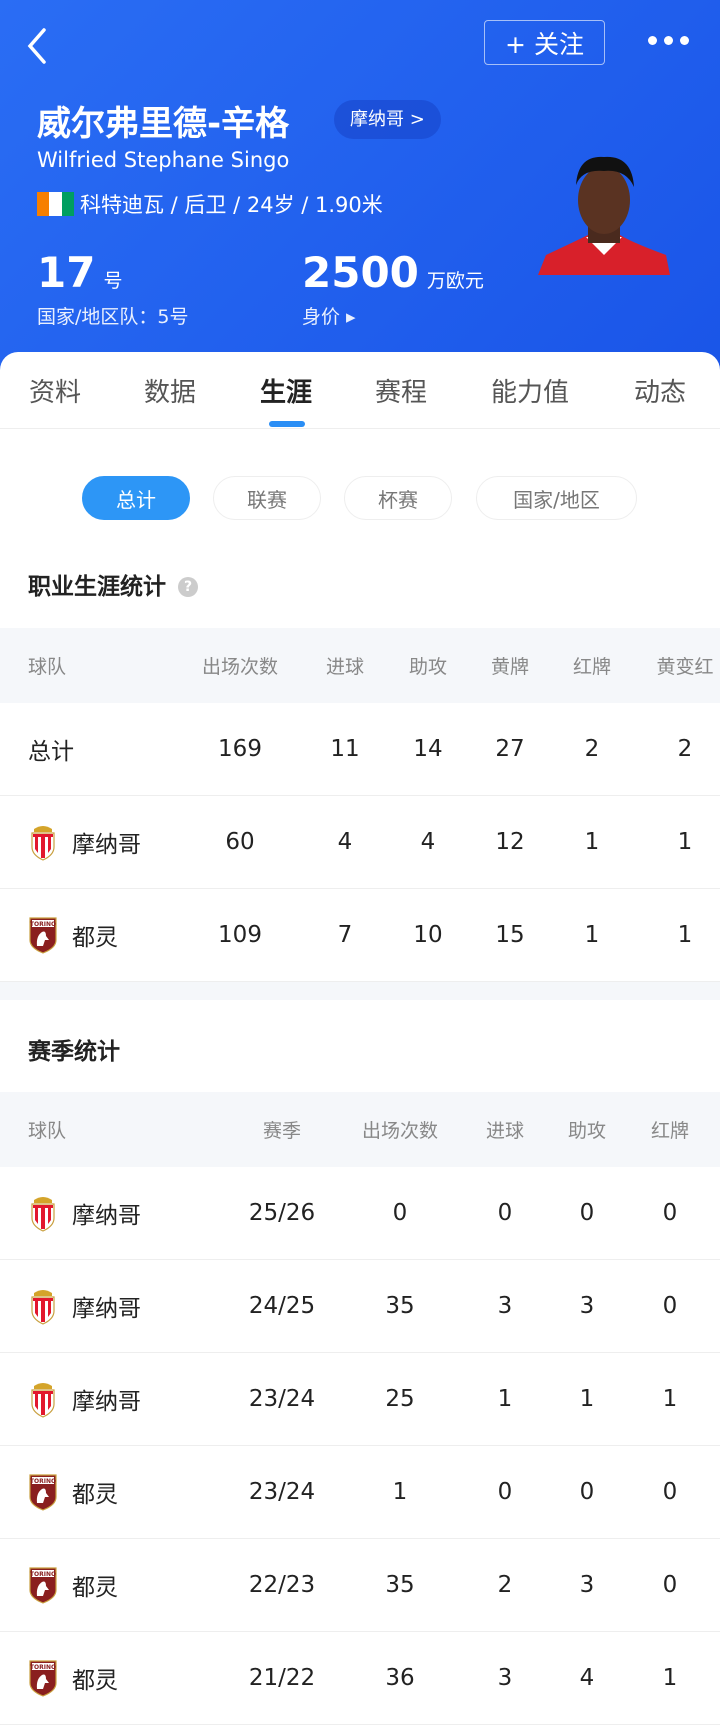 Image resolution: width=720 pixels, height=1727 pixels. I want to click on season-title: 赛季统计, so click(74, 1052).